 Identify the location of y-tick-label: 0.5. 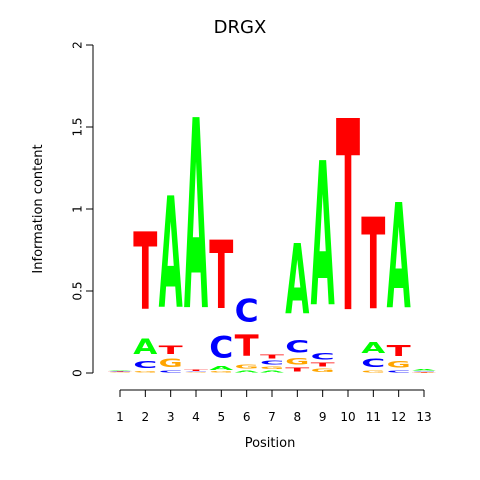
(78, 290).